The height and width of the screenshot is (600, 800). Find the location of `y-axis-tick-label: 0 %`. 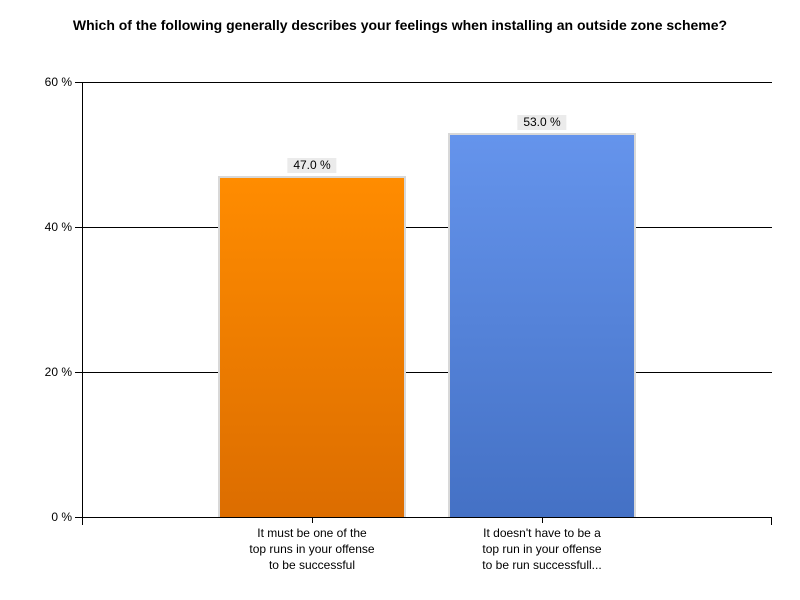

y-axis-tick-label: 0 % is located at coordinates (61, 517).